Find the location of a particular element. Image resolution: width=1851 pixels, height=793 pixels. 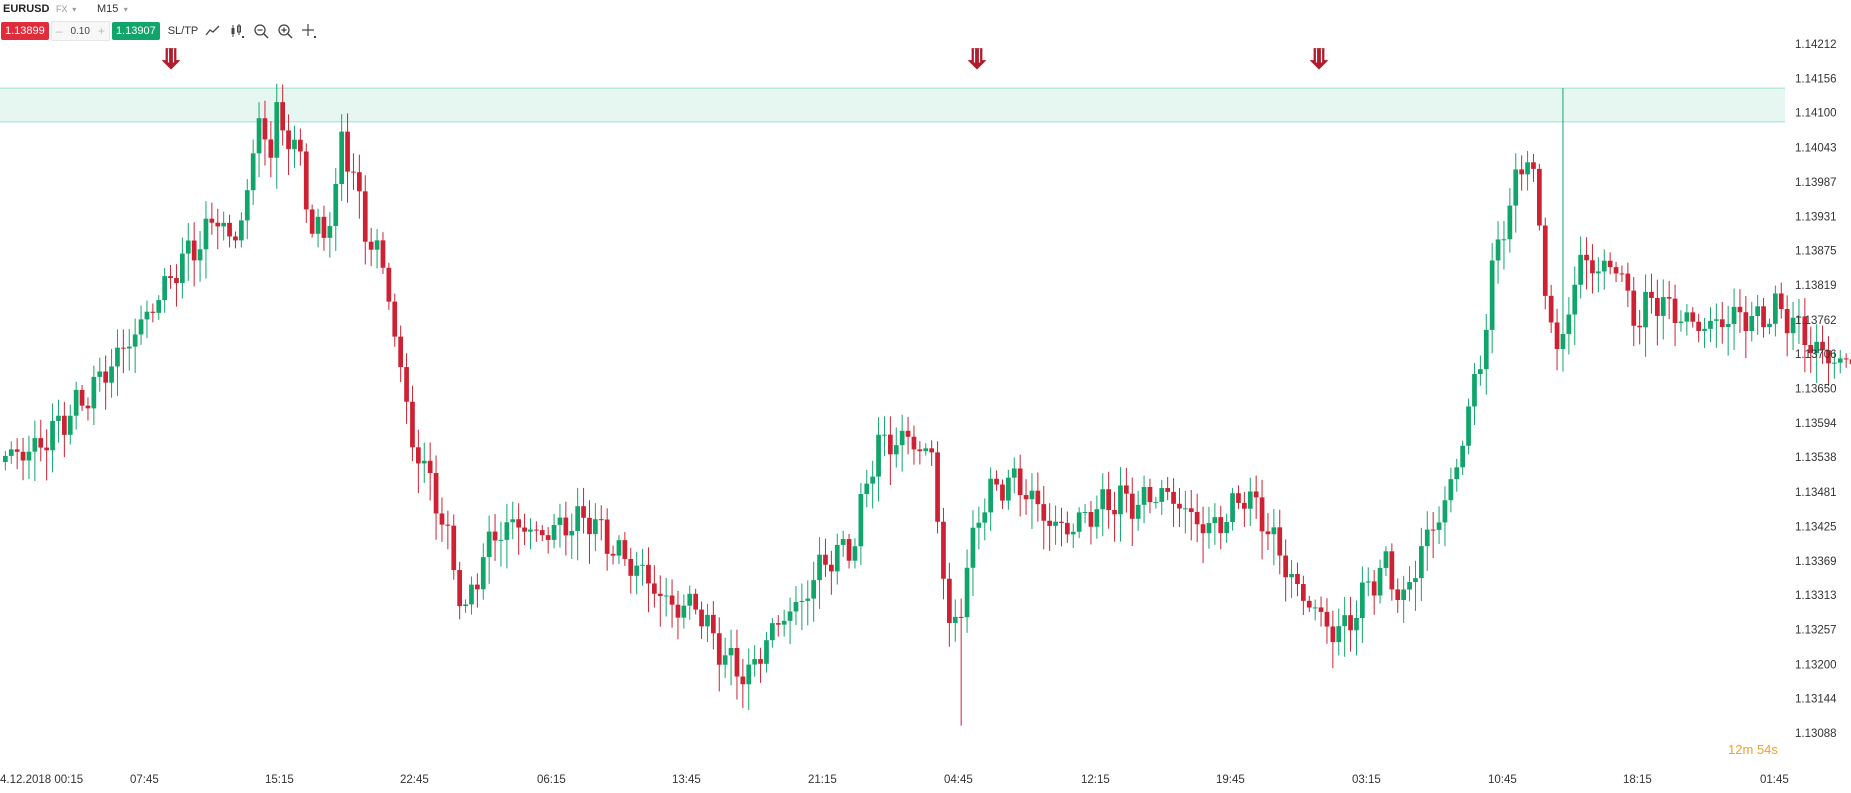

decrease-quantity-button: – is located at coordinates (59, 31).